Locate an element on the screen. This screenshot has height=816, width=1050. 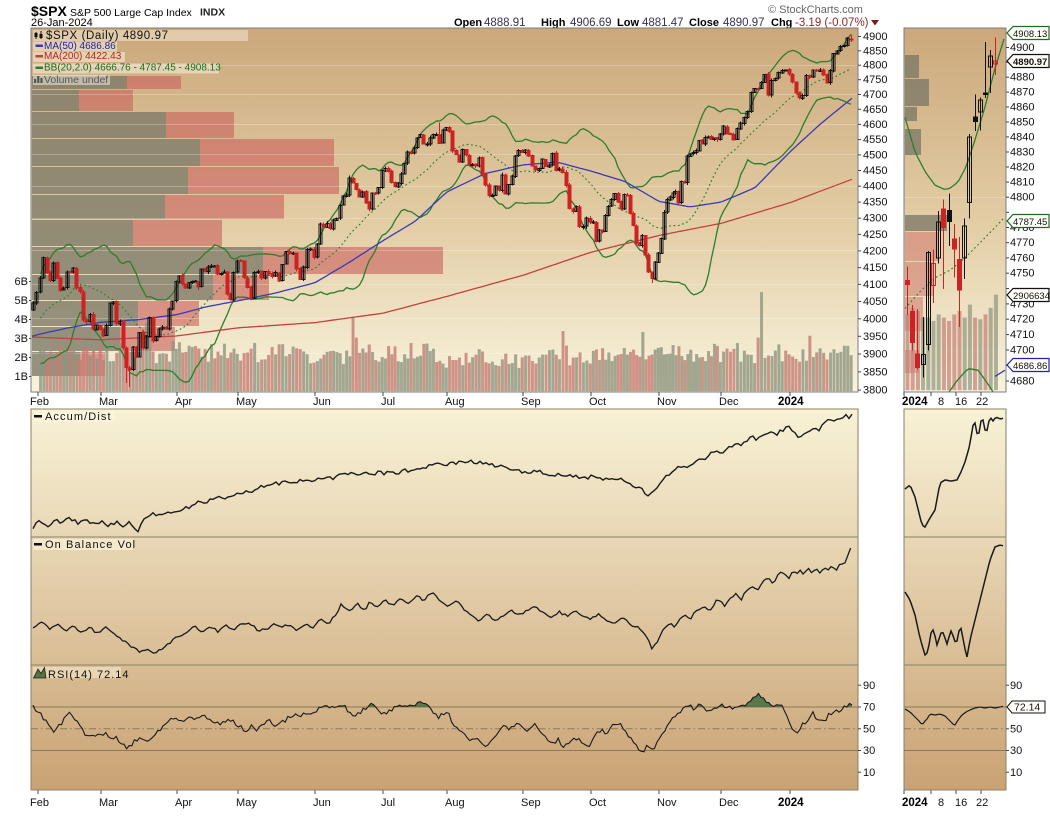
svg-text: INDX is located at coordinates (212, 13).